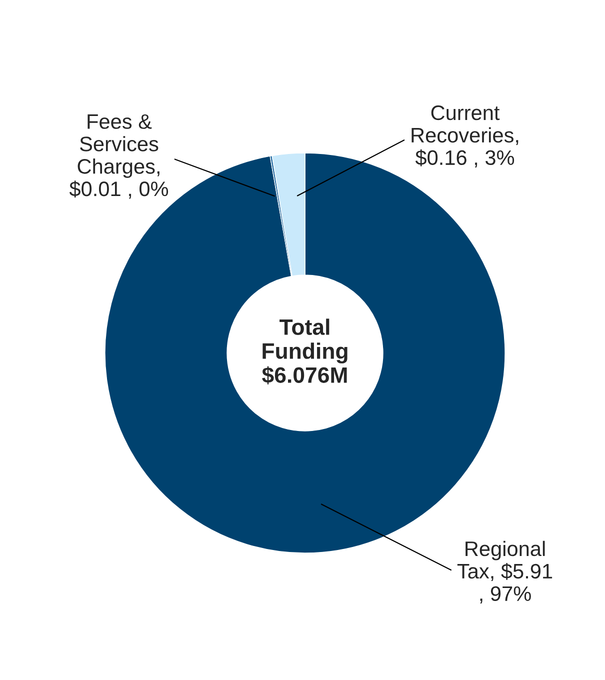 Image resolution: width=605 pixels, height=680 pixels. What do you see at coordinates (504, 572) in the screenshot?
I see `slice-label: Regional Tax, $5.91 , 97%` at bounding box center [504, 572].